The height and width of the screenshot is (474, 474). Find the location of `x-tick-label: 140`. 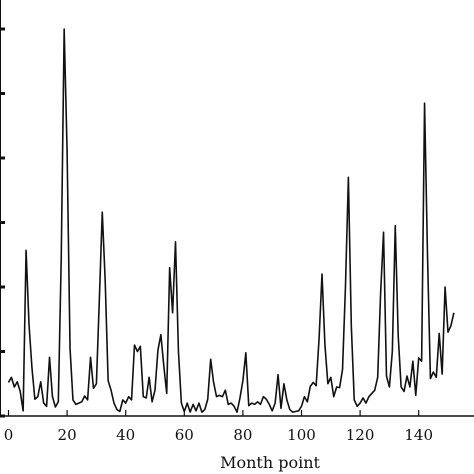

x-tick-label: 140 is located at coordinates (418, 435).